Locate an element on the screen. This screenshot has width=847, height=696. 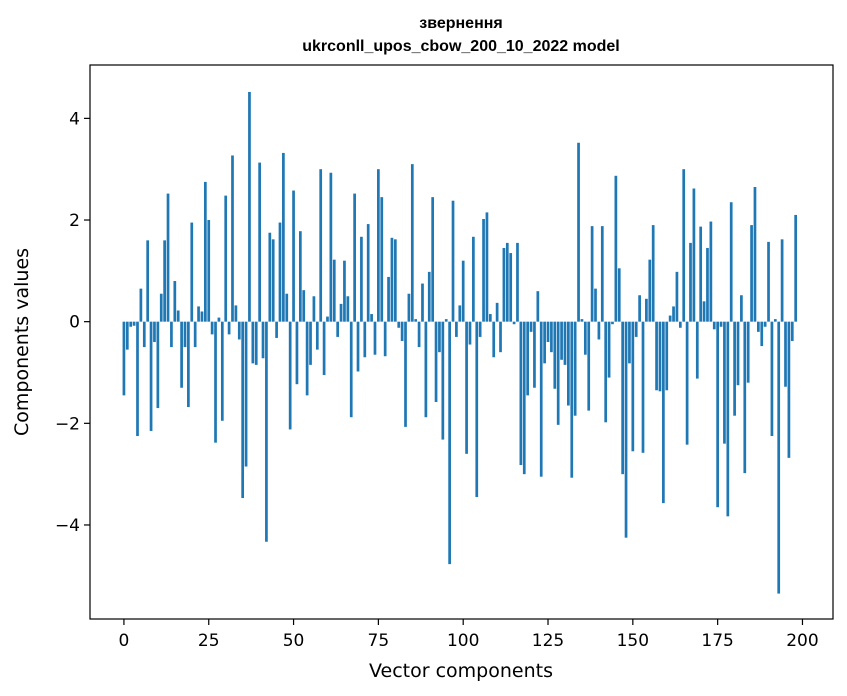
x-tick-label: 150 is located at coordinates (633, 641).